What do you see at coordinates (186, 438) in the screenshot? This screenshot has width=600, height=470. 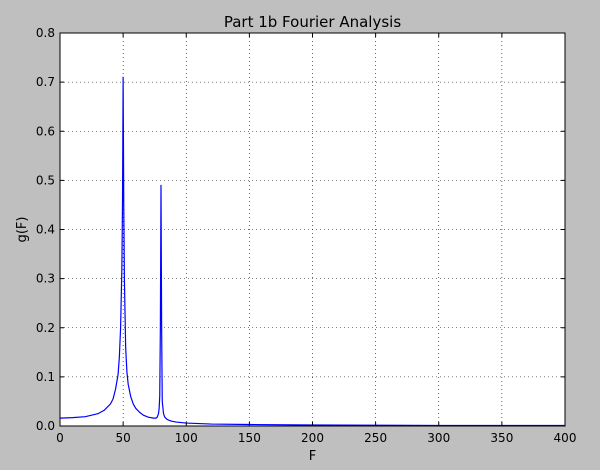 I see `x-tick-label: 100` at bounding box center [186, 438].